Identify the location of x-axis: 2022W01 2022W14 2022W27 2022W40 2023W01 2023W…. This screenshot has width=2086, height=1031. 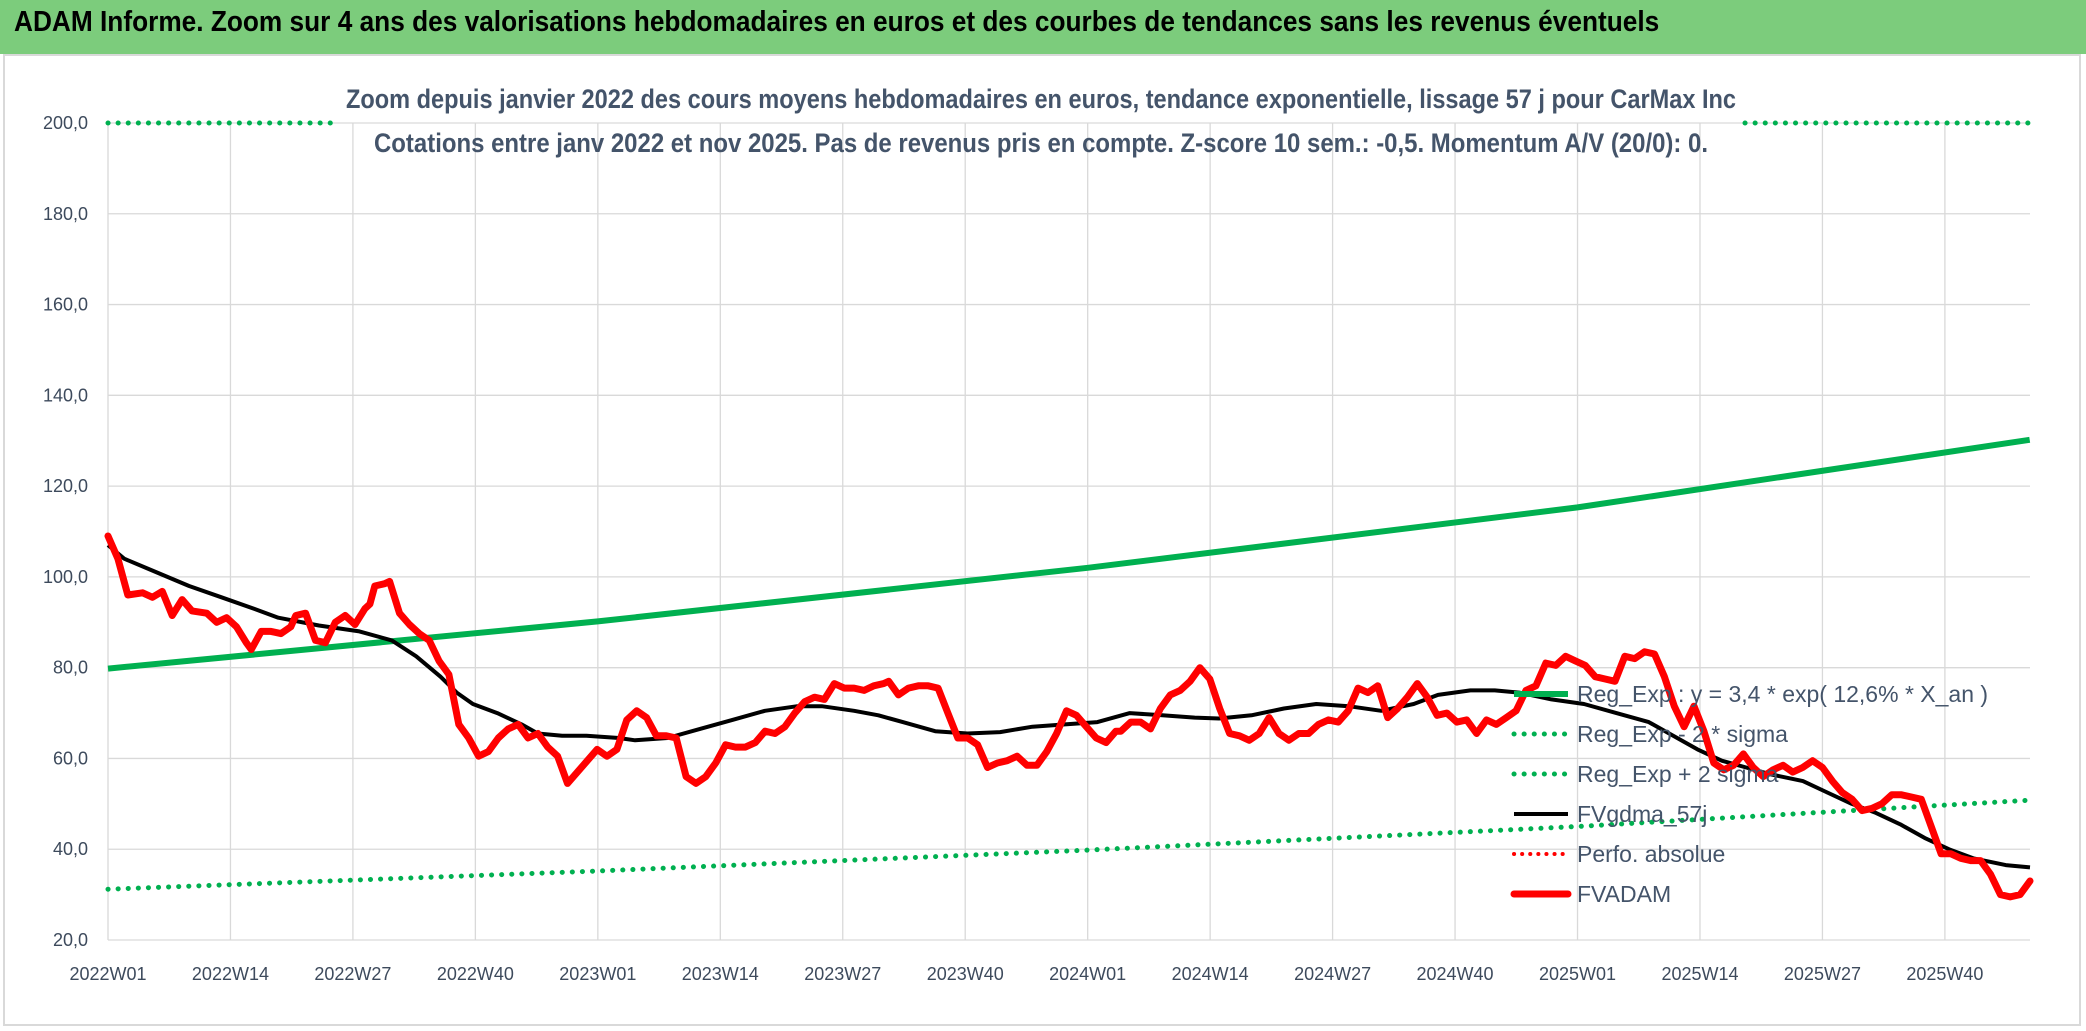
(1026, 974).